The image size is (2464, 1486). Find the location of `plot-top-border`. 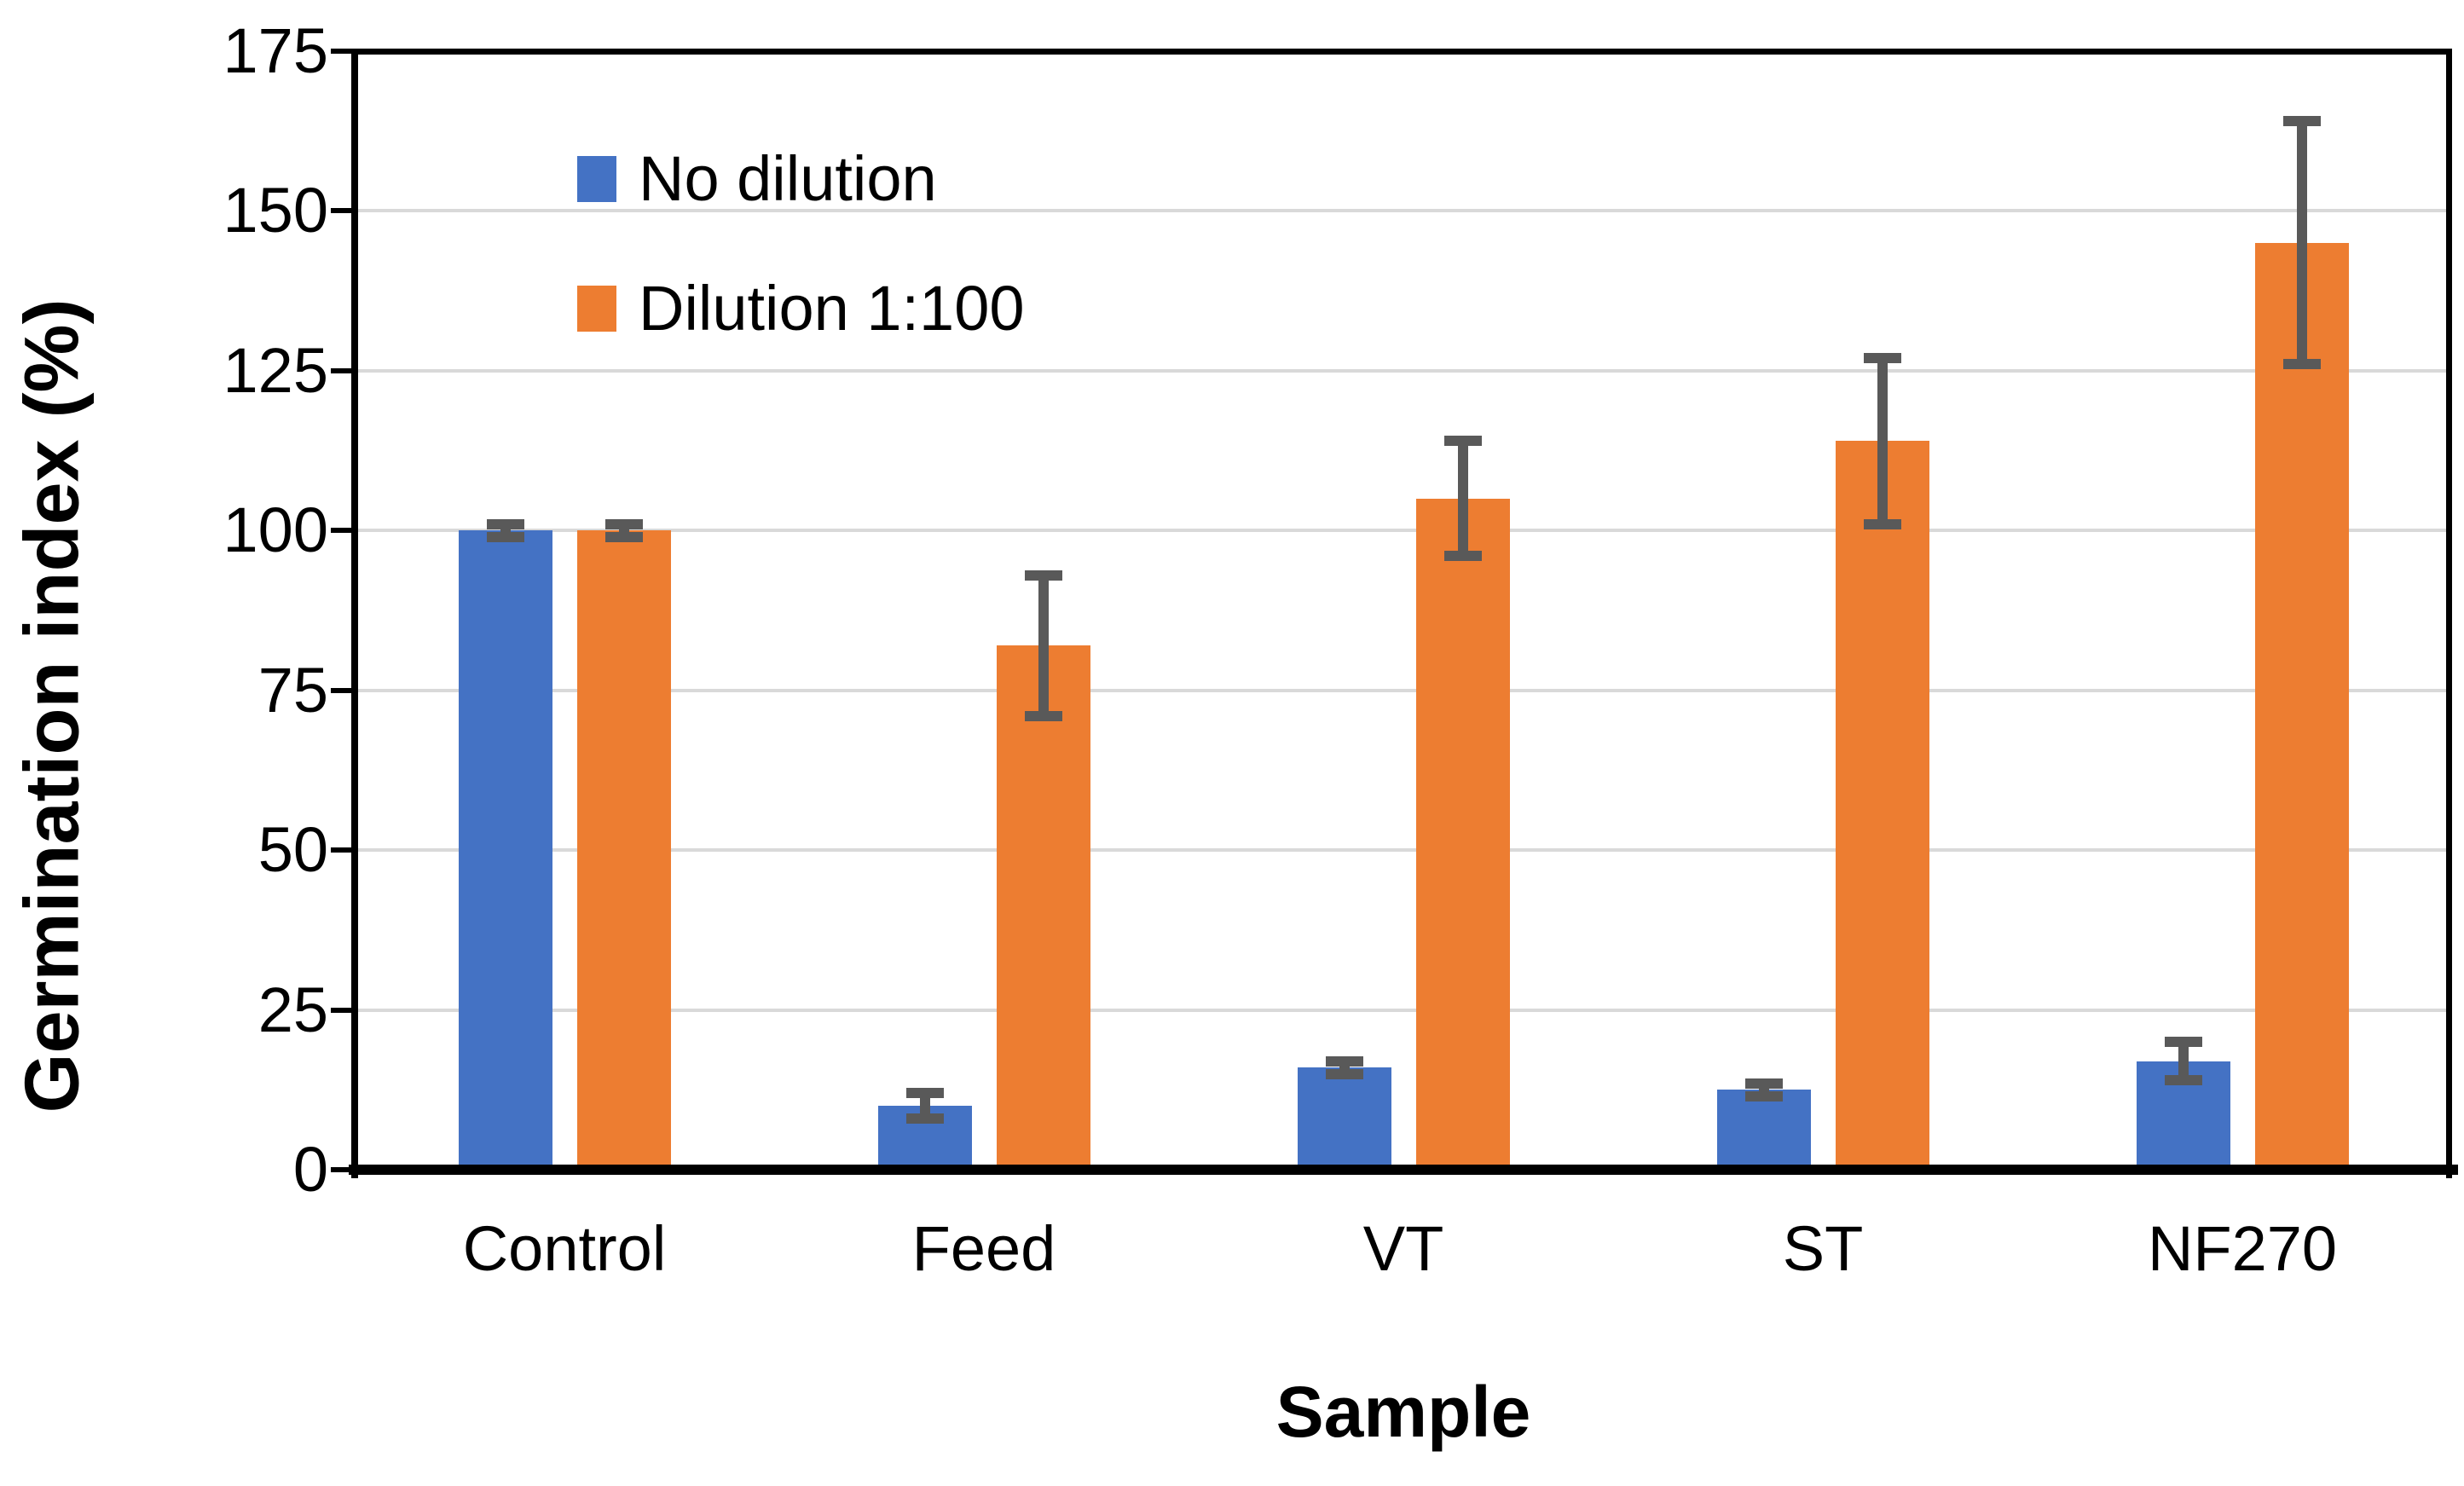

plot-top-border is located at coordinates (1401, 52).